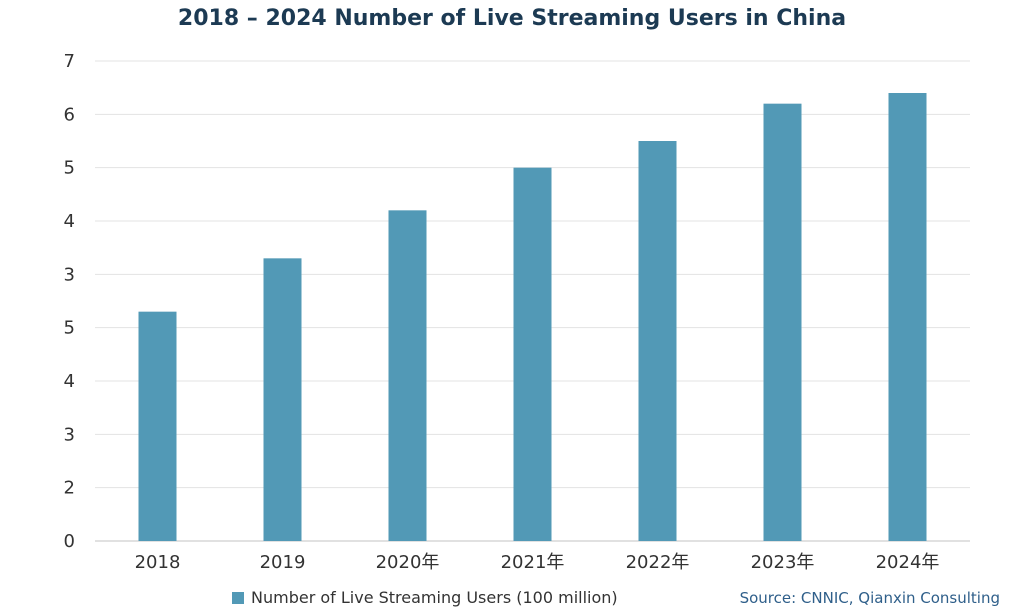 This screenshot has width=1024, height=616. What do you see at coordinates (69, 488) in the screenshot?
I see `y-tick-label: 2` at bounding box center [69, 488].